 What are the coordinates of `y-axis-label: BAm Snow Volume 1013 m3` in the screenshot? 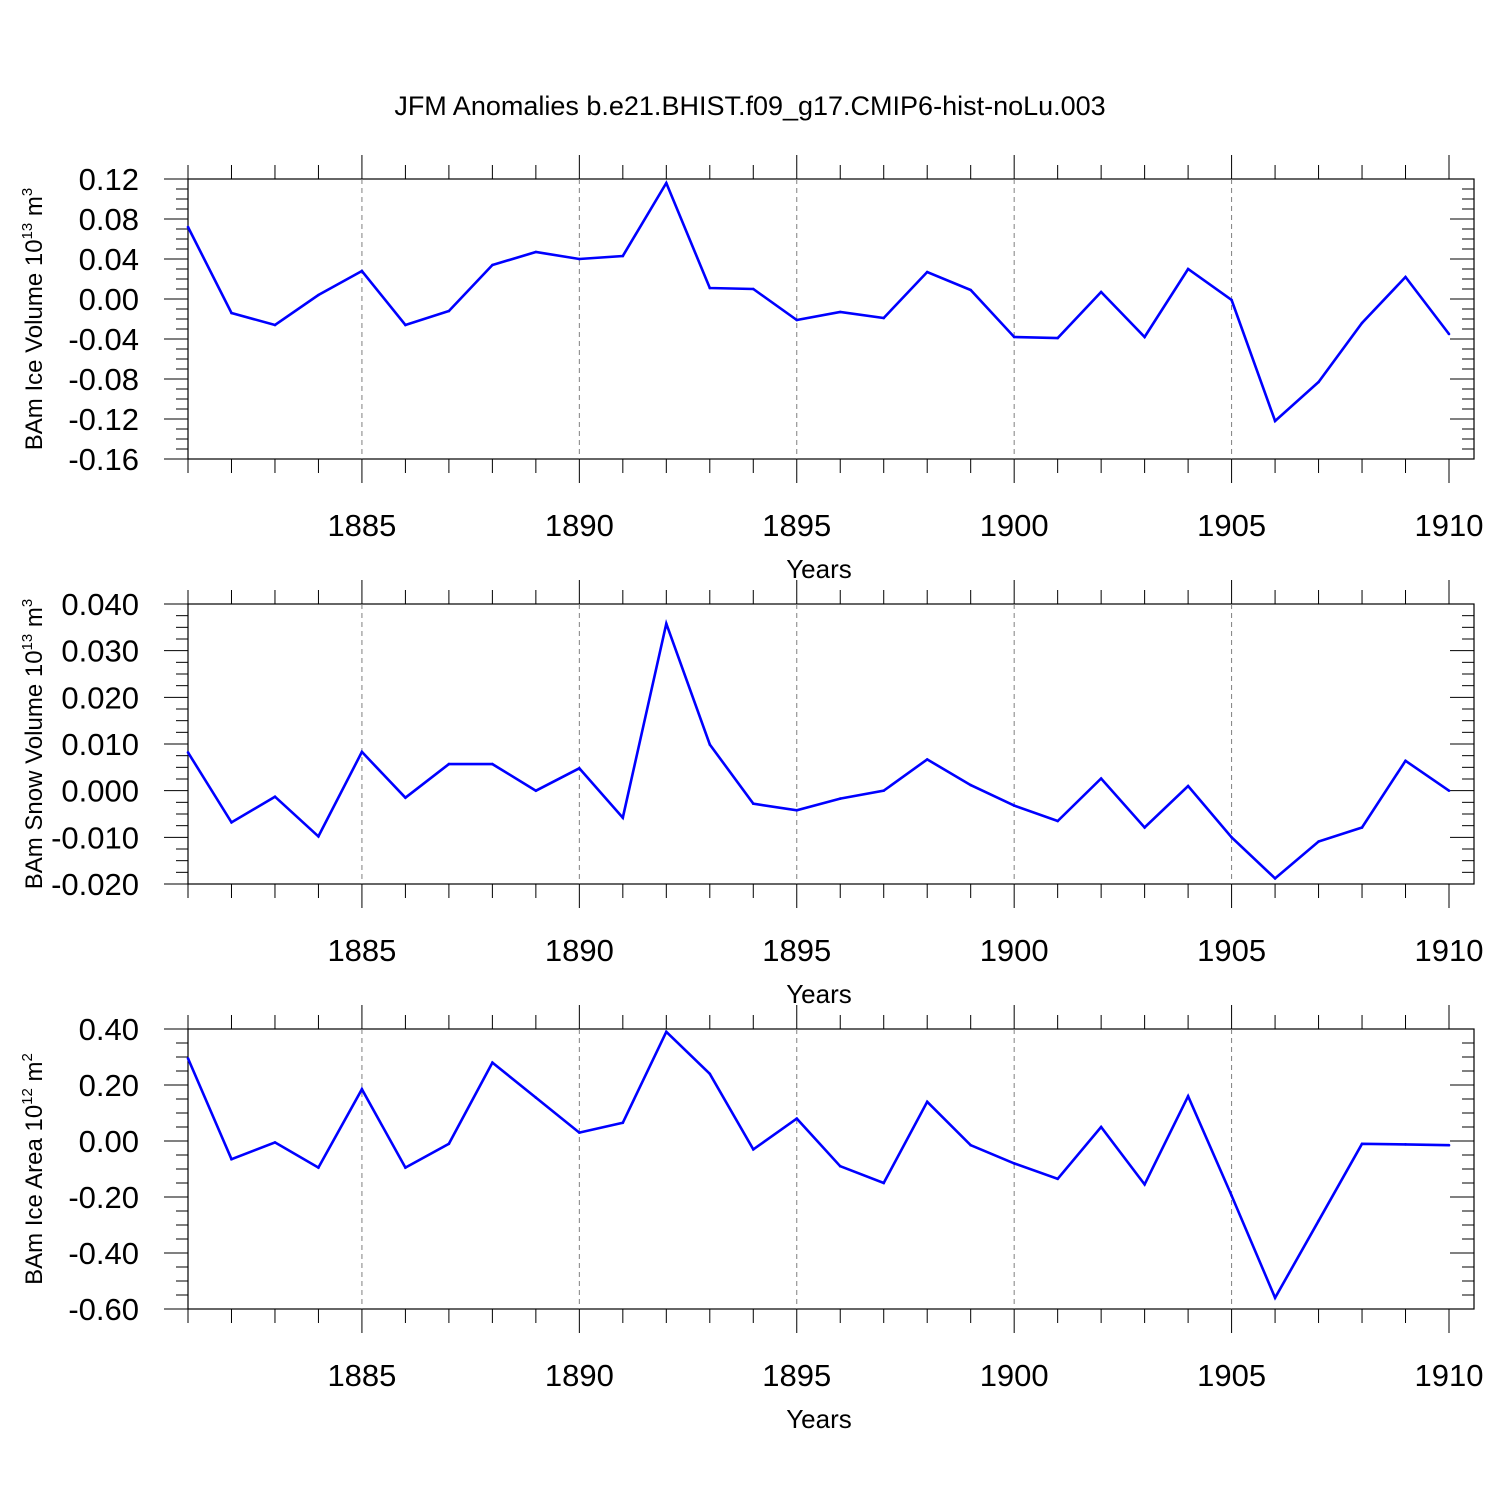 It's located at (33, 744).